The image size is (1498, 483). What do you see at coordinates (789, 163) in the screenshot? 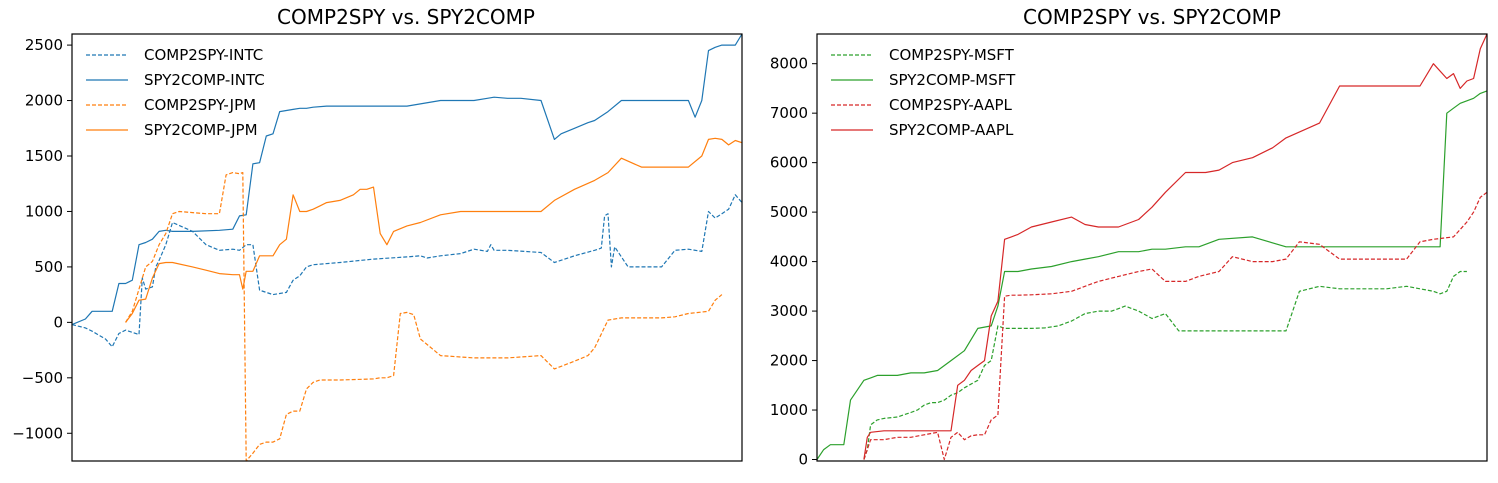
I see `right-chart-y-tick-label: 6000` at bounding box center [789, 163].